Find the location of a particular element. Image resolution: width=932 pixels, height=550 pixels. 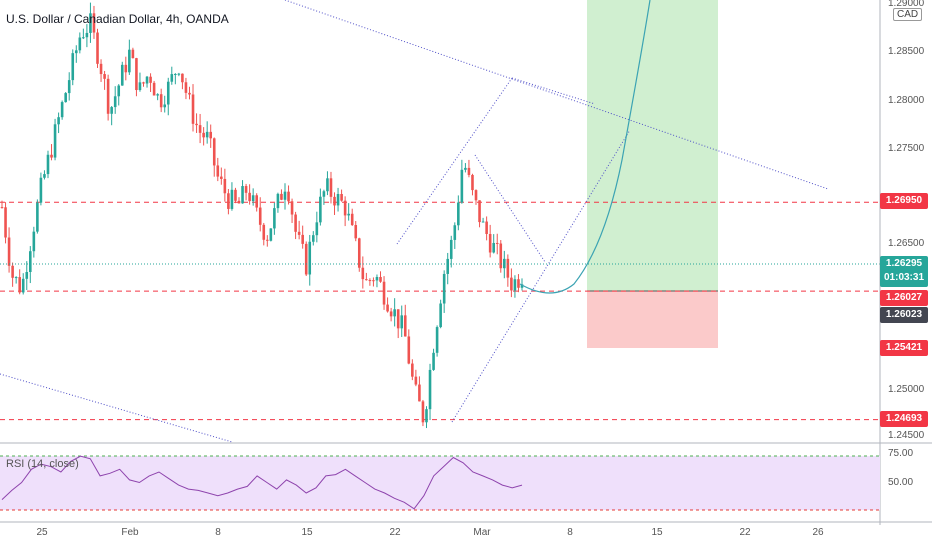

channel-left is located at coordinates (454, 161).